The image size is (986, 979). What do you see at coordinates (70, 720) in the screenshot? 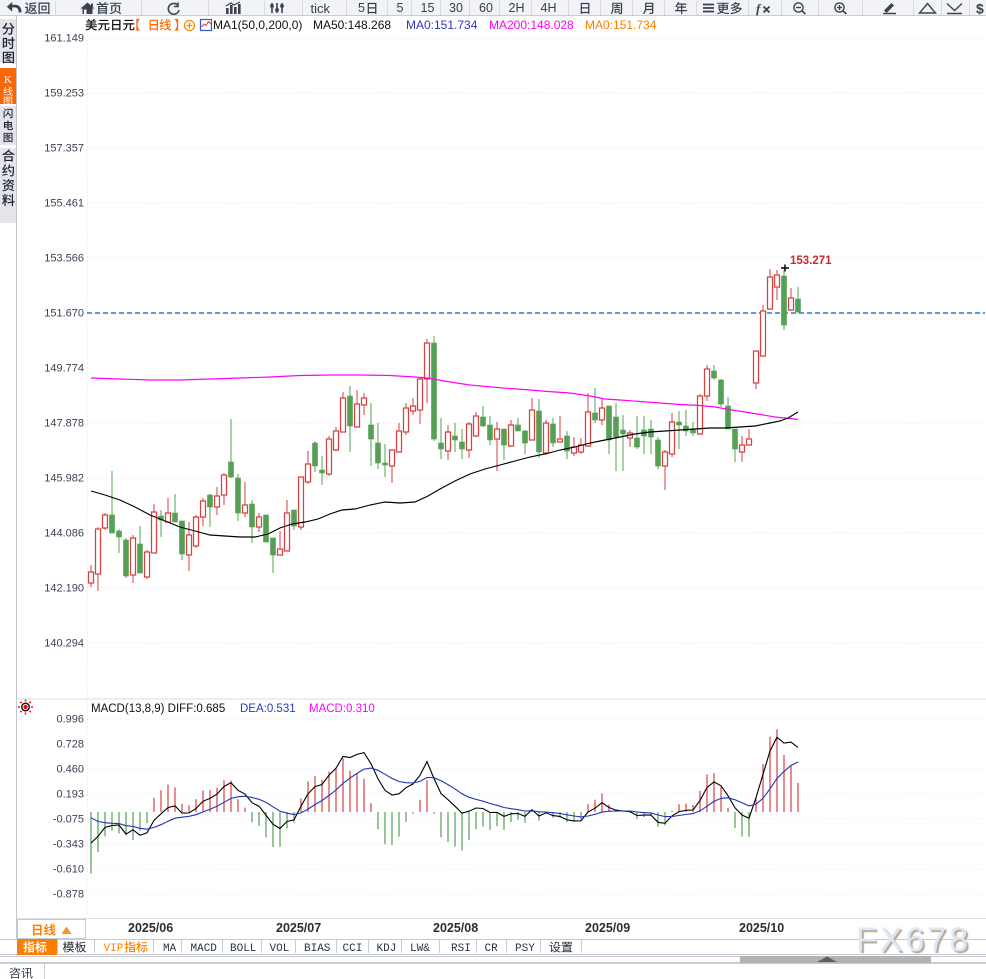
I see `svg-text: 0.996` at bounding box center [70, 720].